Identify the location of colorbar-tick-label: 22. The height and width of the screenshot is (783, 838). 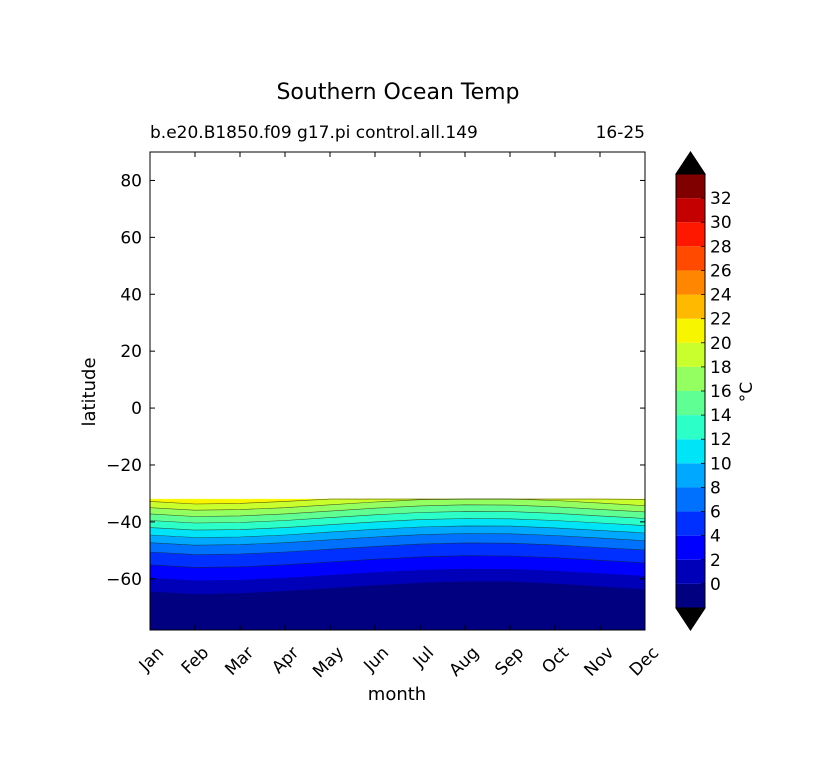
(721, 320).